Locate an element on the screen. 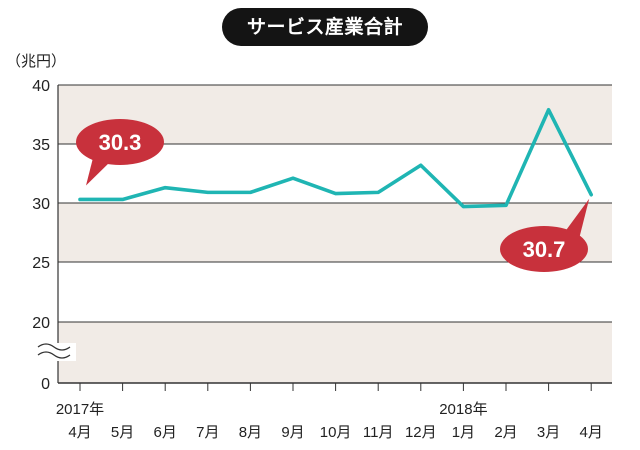 The width and height of the screenshot is (640, 450). x-tick-label: 2月 is located at coordinates (505, 432).